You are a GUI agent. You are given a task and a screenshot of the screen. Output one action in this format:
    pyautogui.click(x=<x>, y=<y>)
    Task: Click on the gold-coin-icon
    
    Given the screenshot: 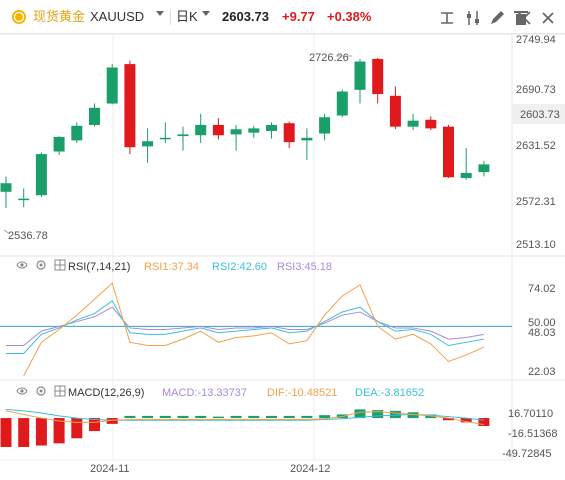 What is the action you would take?
    pyautogui.click(x=19, y=17)
    